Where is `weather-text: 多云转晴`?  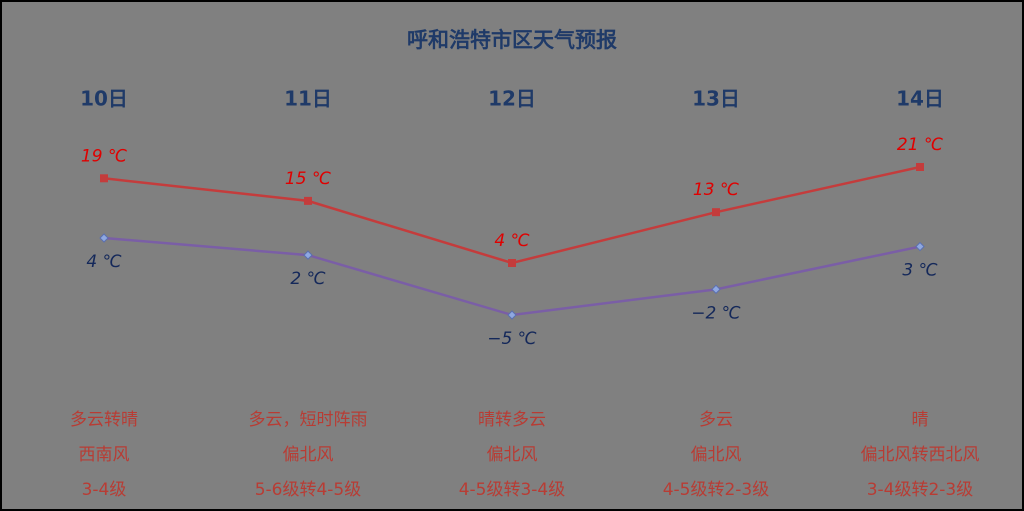 weather-text: 多云转晴 is located at coordinates (104, 420).